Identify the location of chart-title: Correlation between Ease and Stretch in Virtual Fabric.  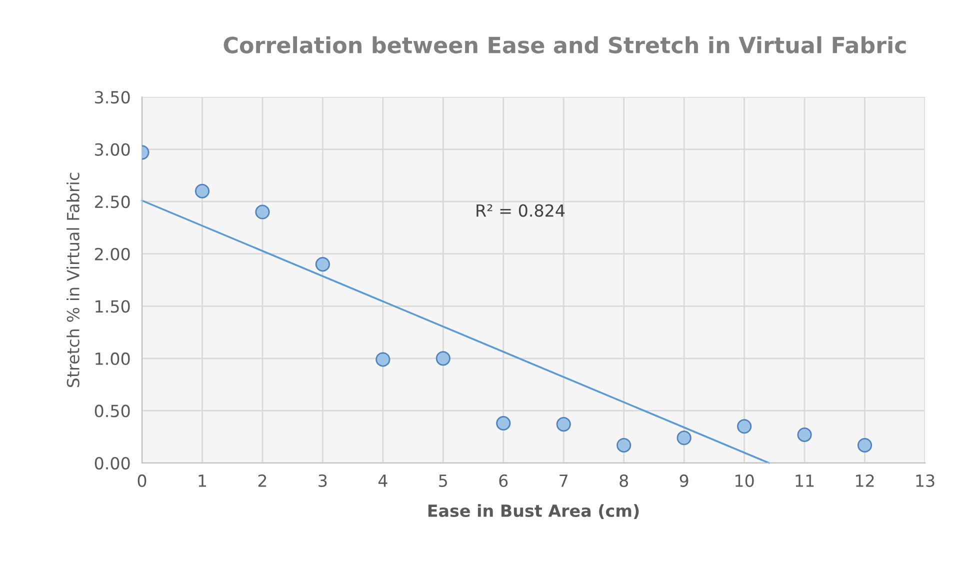
(565, 45).